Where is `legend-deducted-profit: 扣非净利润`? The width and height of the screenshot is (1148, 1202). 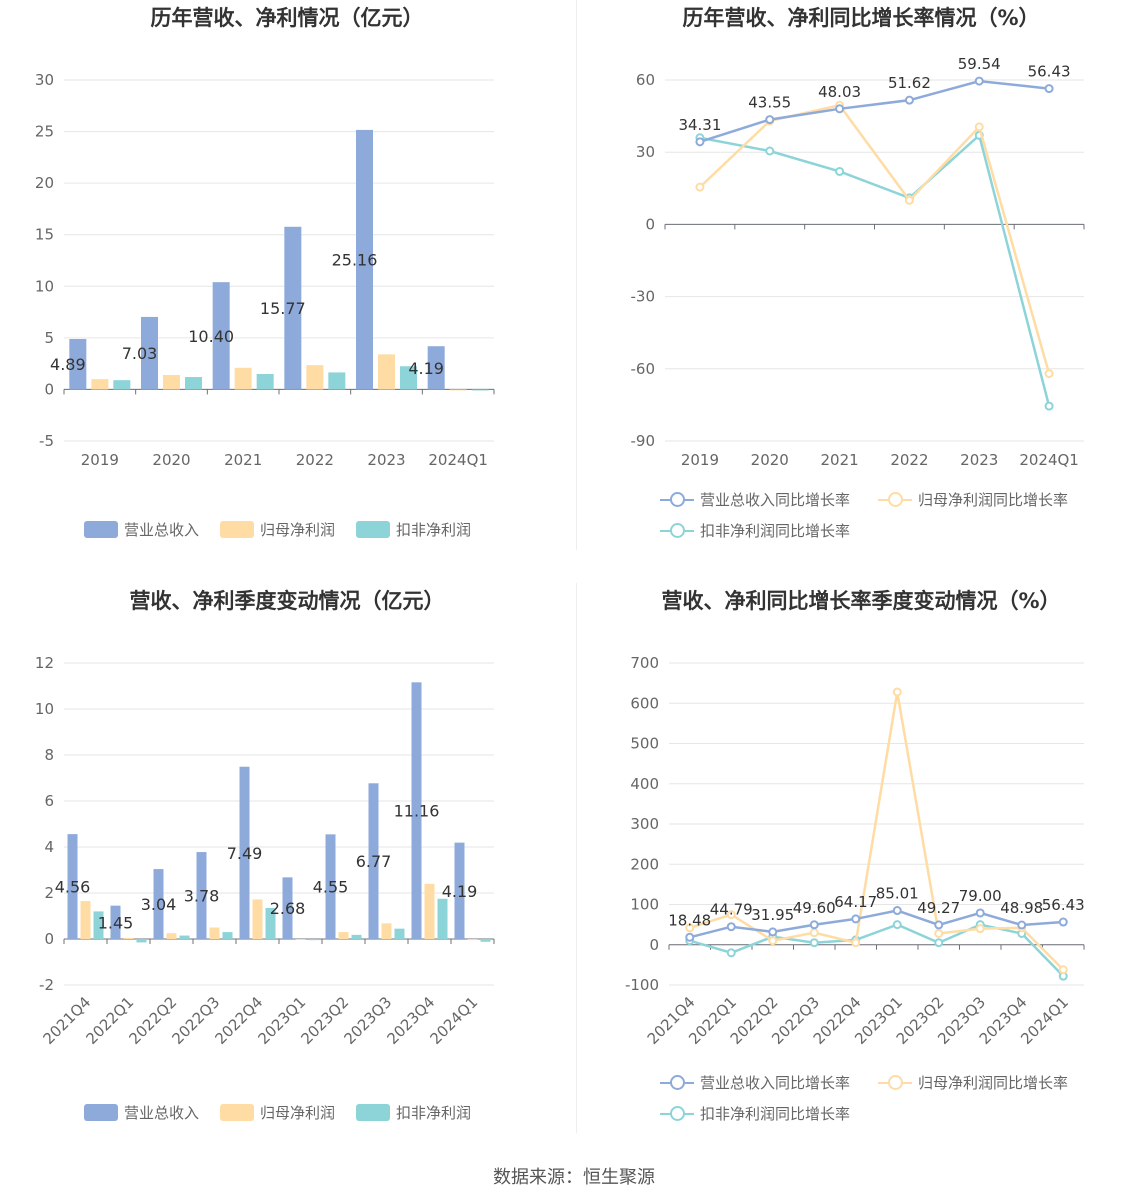 legend-deducted-profit: 扣非净利润 is located at coordinates (413, 529).